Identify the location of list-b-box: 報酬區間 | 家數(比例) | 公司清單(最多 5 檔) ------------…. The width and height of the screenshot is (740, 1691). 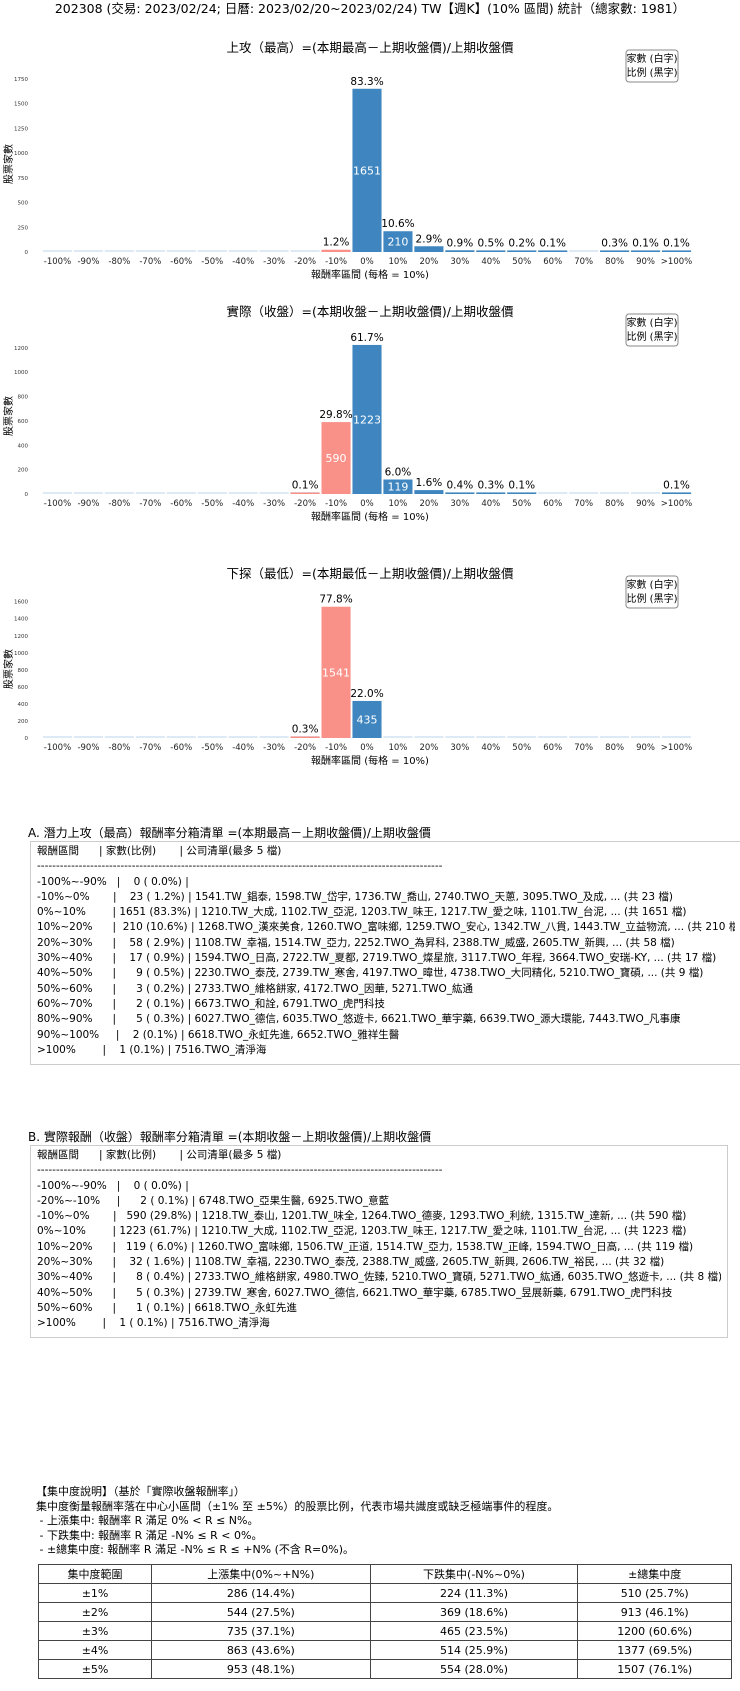
(379, 1241).